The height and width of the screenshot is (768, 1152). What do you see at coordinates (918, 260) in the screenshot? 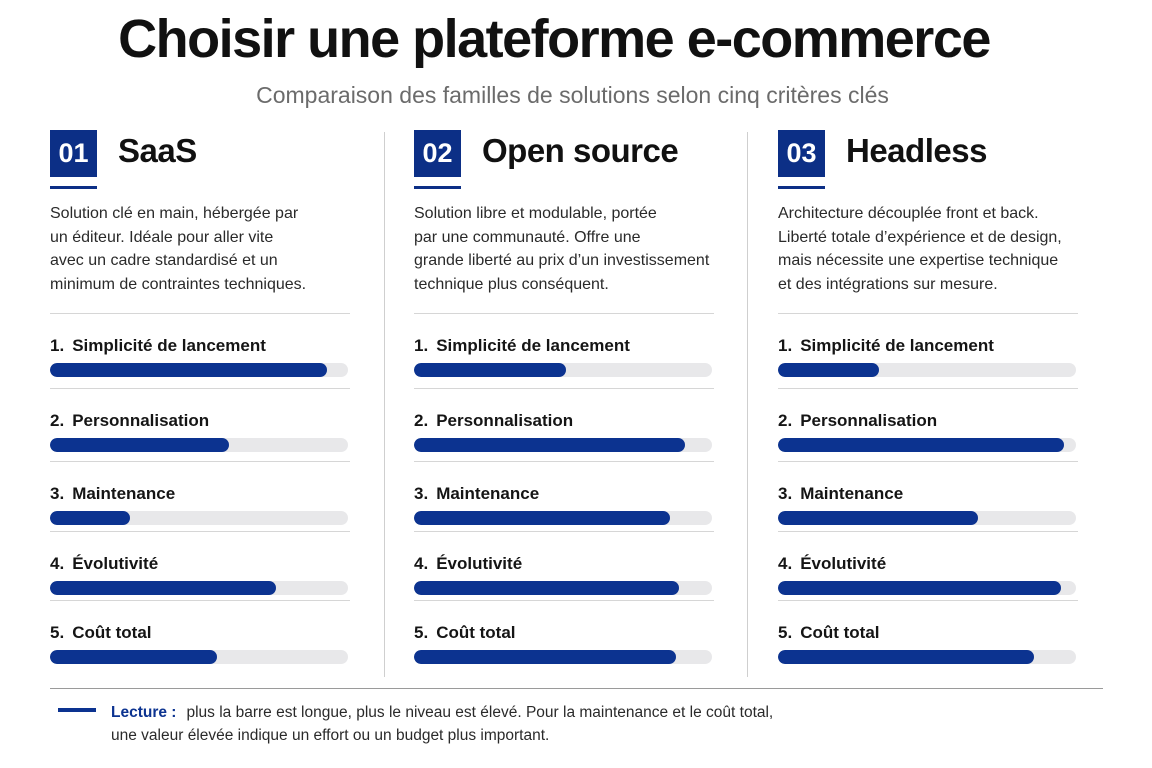
I see `description-line: mais nécessite une expertise technique` at bounding box center [918, 260].